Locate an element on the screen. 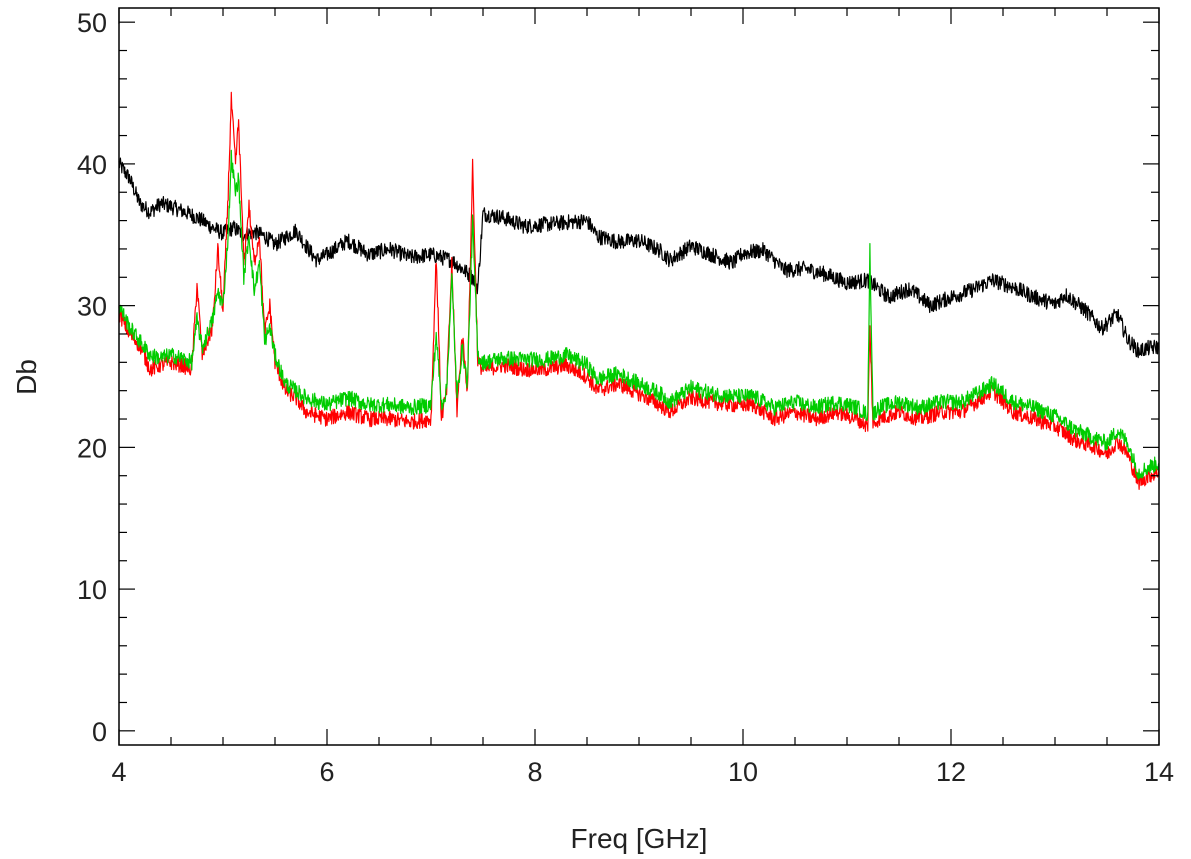  x-tick-label: 12 is located at coordinates (951, 772).